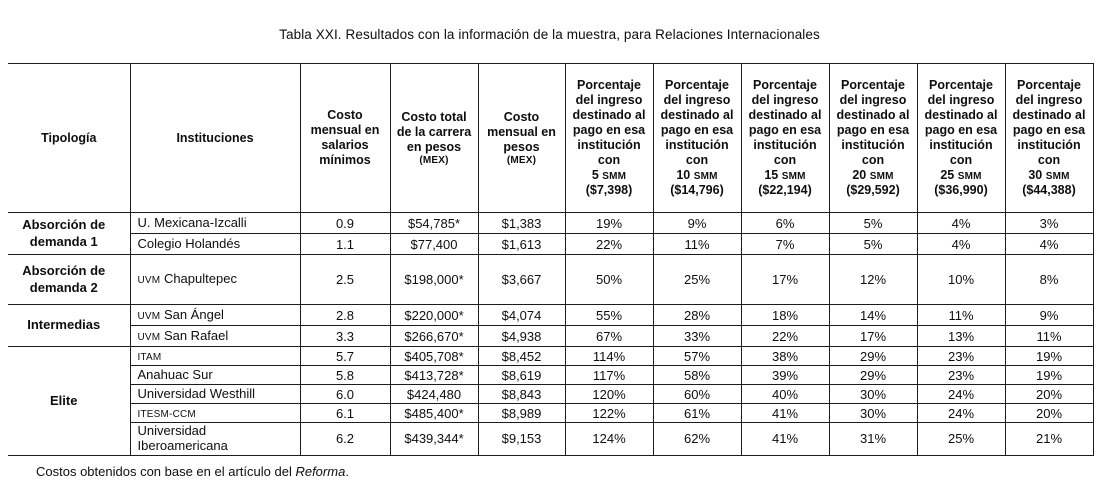 Image resolution: width=1099 pixels, height=483 pixels. What do you see at coordinates (785, 375) in the screenshot?
I see `pct-cell: 39%` at bounding box center [785, 375].